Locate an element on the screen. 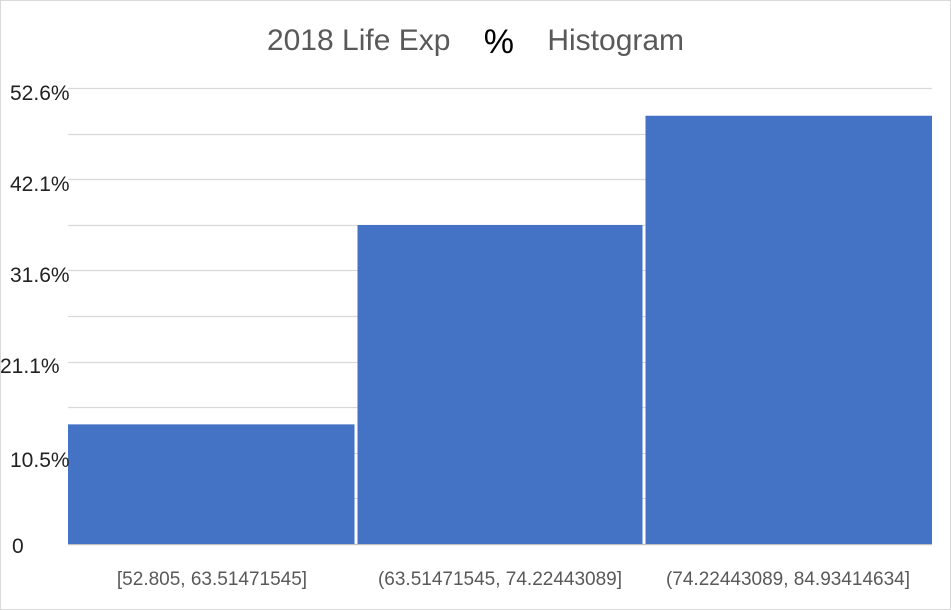 The image size is (951, 610). y-tick-label: 21.1% is located at coordinates (30, 366).